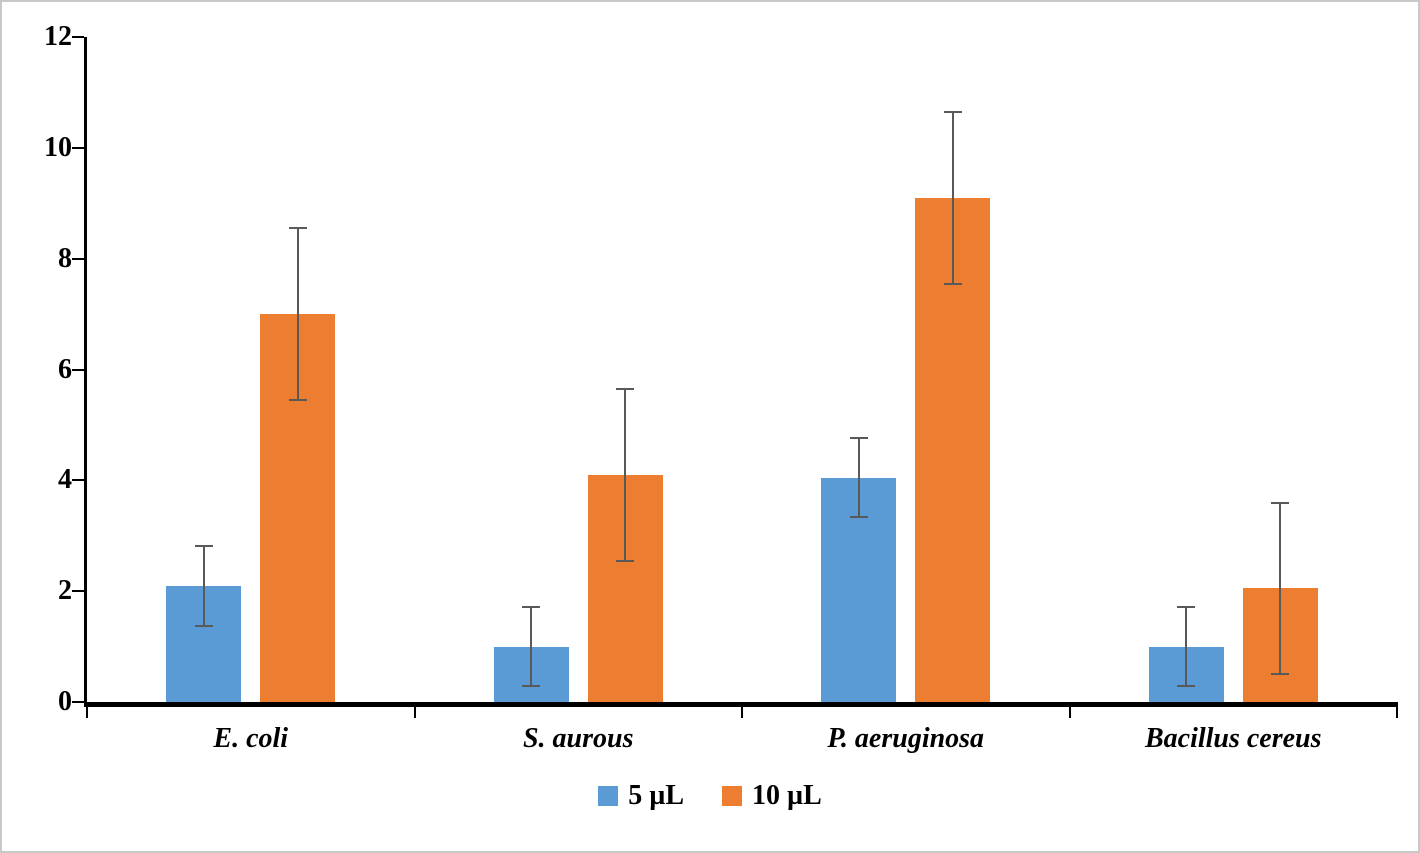 The height and width of the screenshot is (853, 1420). Describe the element at coordinates (531, 686) in the screenshot. I see `error-bar-5-l-s-aurous-cap-bottom` at that location.